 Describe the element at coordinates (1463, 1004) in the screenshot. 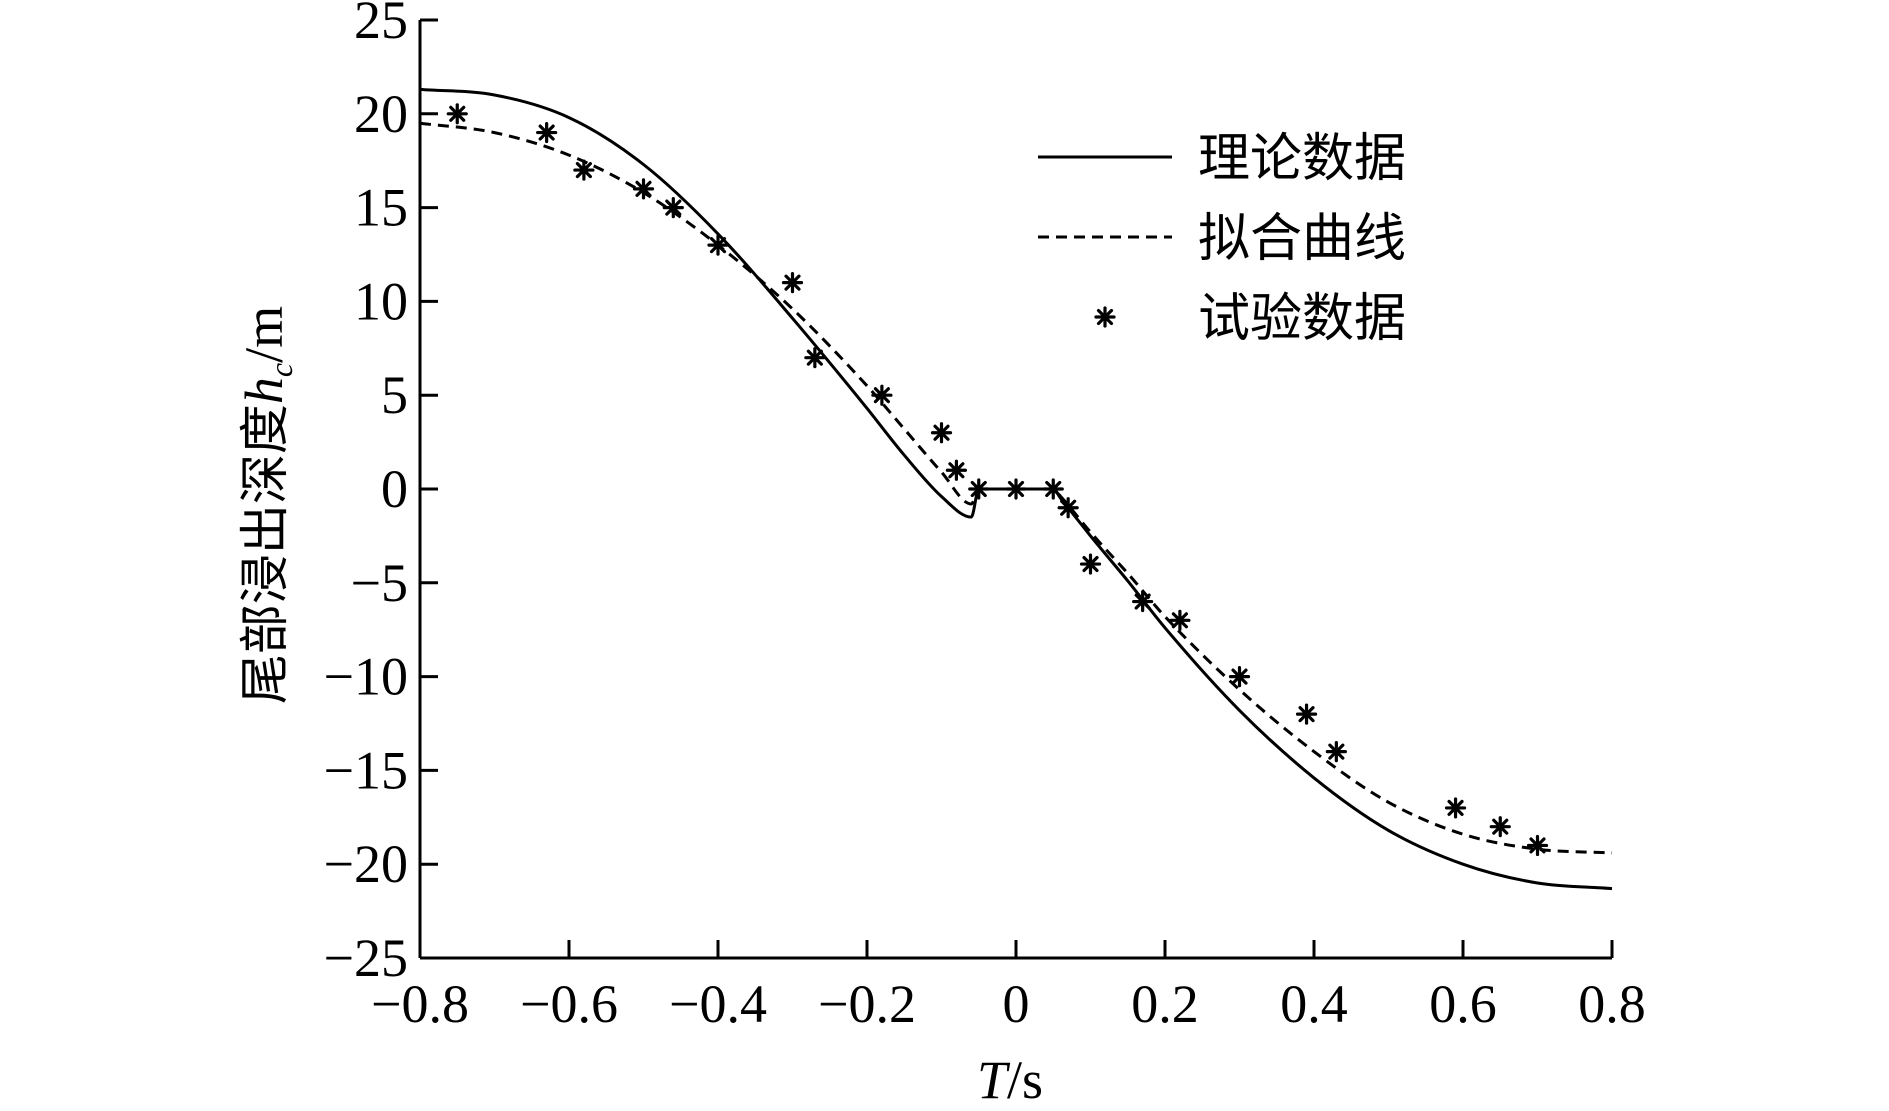

I see `x-tick-label: 0.6` at that location.